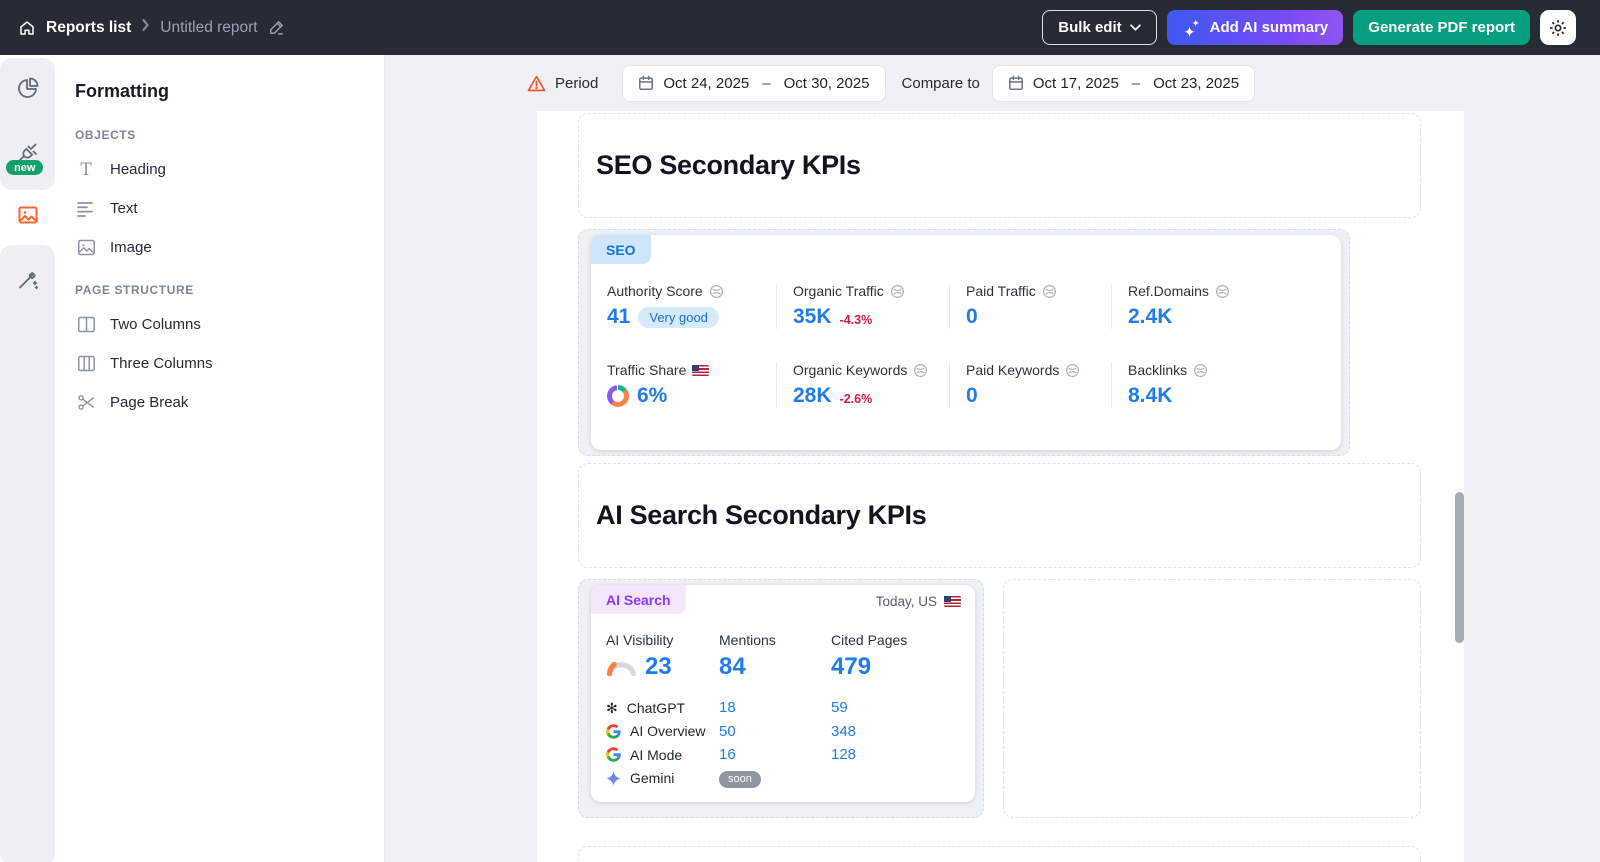 The image size is (1600, 862). Describe the element at coordinates (1030, 385) in the screenshot. I see `metric-paid-keywords: Paid Keywords 0` at that location.